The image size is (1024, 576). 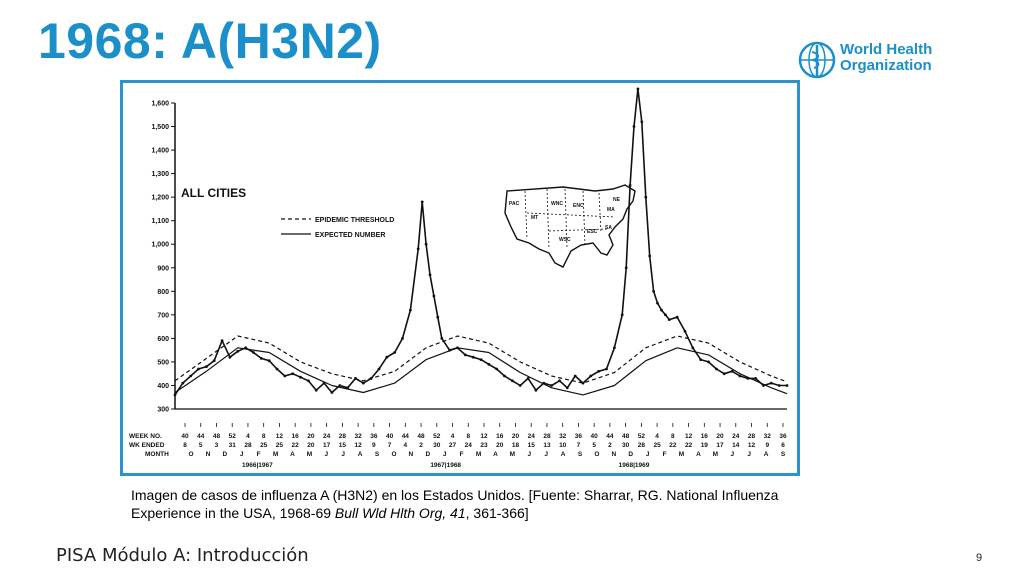 What do you see at coordinates (705, 445) in the screenshot?
I see `week-ended-label: 19` at bounding box center [705, 445].